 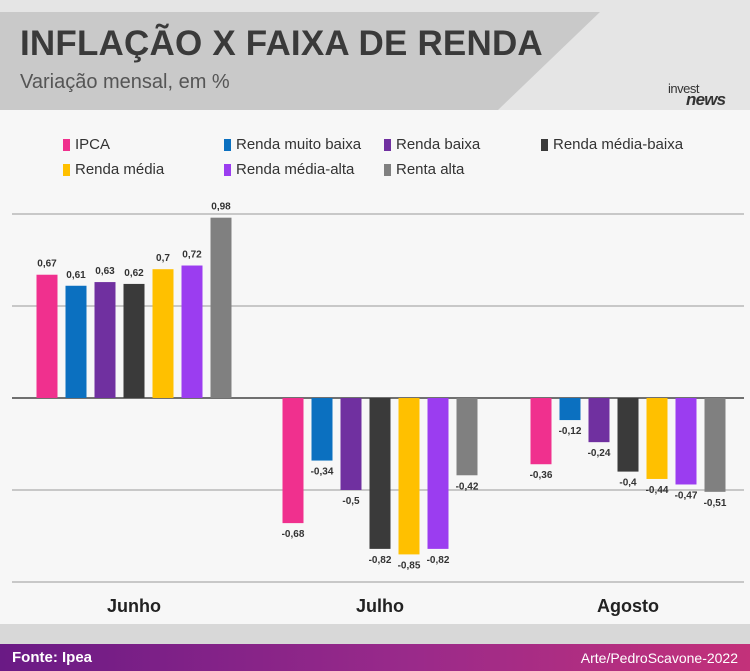 I want to click on footer: Fonte: Ipea Arte/PedroScavone-2022, so click(x=375, y=657).